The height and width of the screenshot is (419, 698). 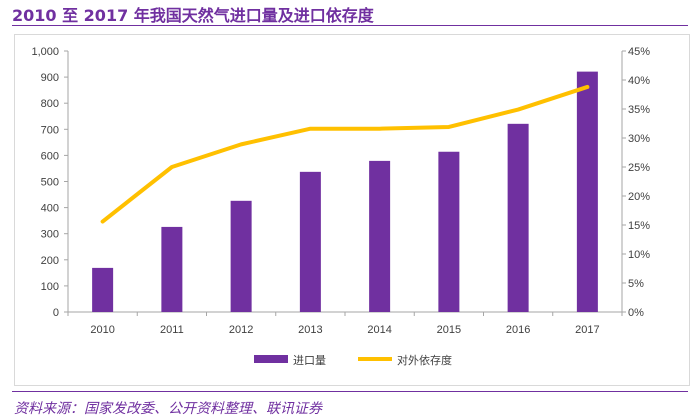 I want to click on right-tick-label: 35%, so click(x=639, y=110).